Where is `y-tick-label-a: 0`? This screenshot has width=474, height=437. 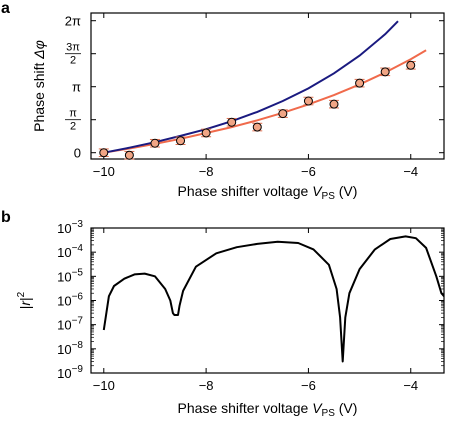
y-tick-label-a: 0 is located at coordinates (77, 153).